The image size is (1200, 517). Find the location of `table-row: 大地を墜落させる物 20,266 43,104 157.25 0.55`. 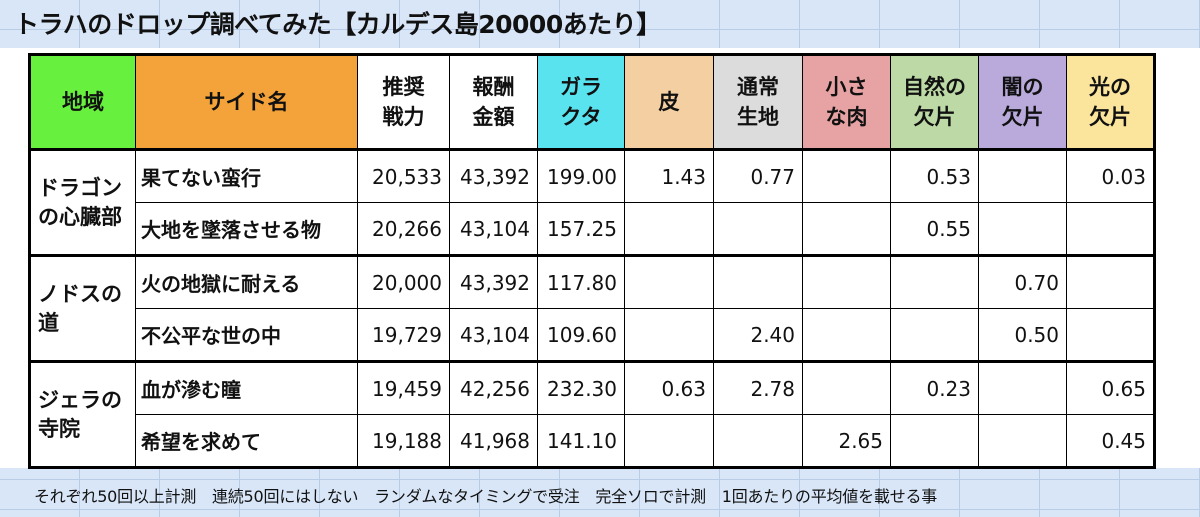

table-row: 大地を墜落させる物 20,266 43,104 157.25 0.55 is located at coordinates (592, 229).